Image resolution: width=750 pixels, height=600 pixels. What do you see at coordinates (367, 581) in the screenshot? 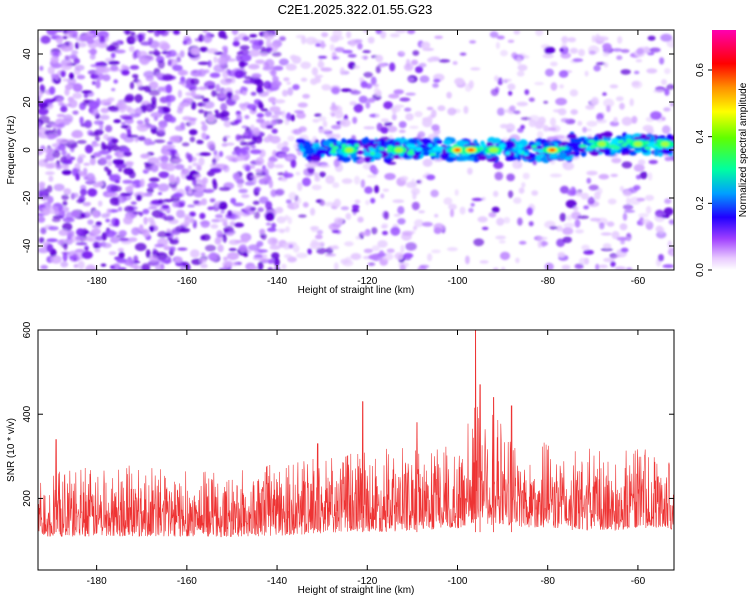
I see `x-tick-label: -120` at bounding box center [367, 581].